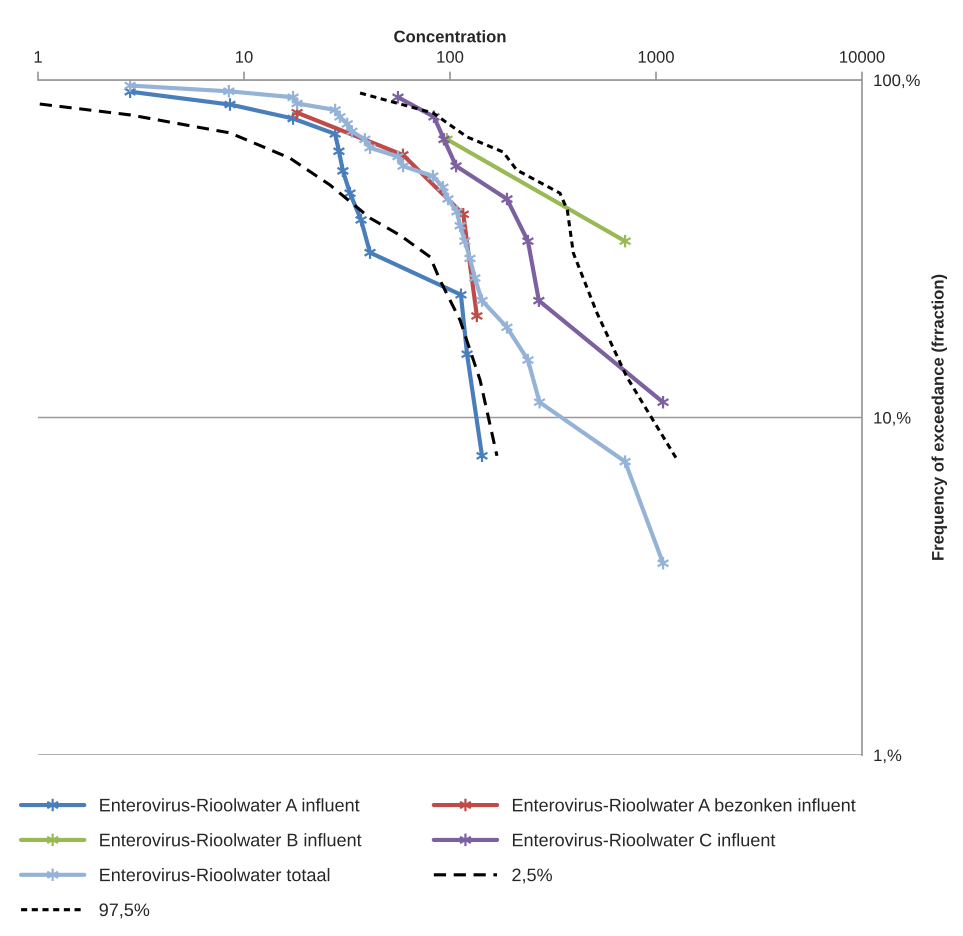  What do you see at coordinates (244, 57) in the screenshot?
I see `x-tick-label: 10` at bounding box center [244, 57].